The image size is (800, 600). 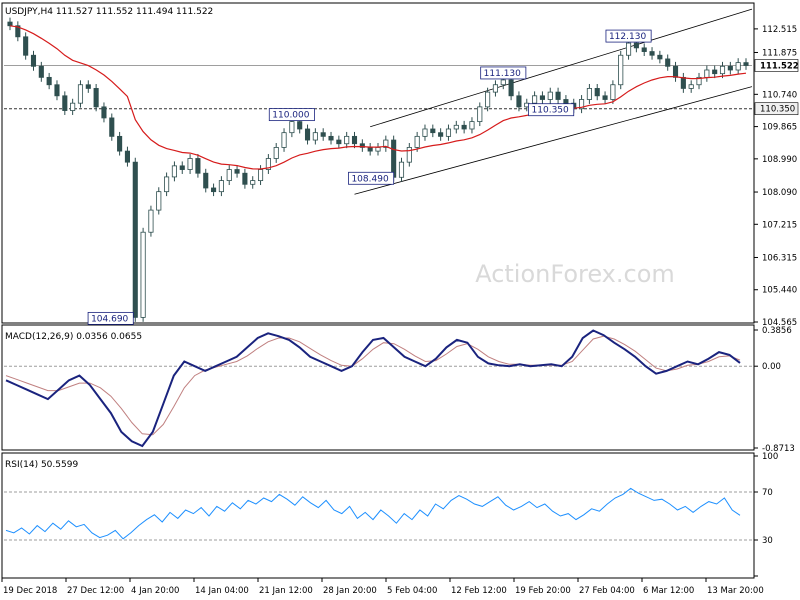 I want to click on x-tick-label: 4 Jan 20:00, so click(x=155, y=591).